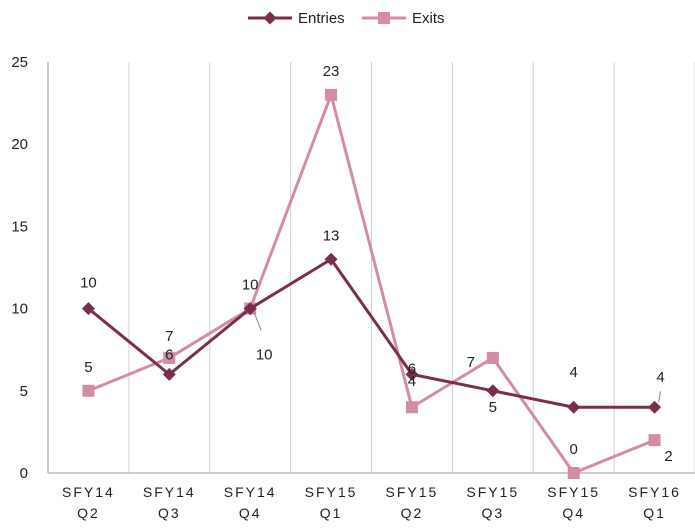  Describe the element at coordinates (668, 456) in the screenshot. I see `data-label-exits: 2` at that location.